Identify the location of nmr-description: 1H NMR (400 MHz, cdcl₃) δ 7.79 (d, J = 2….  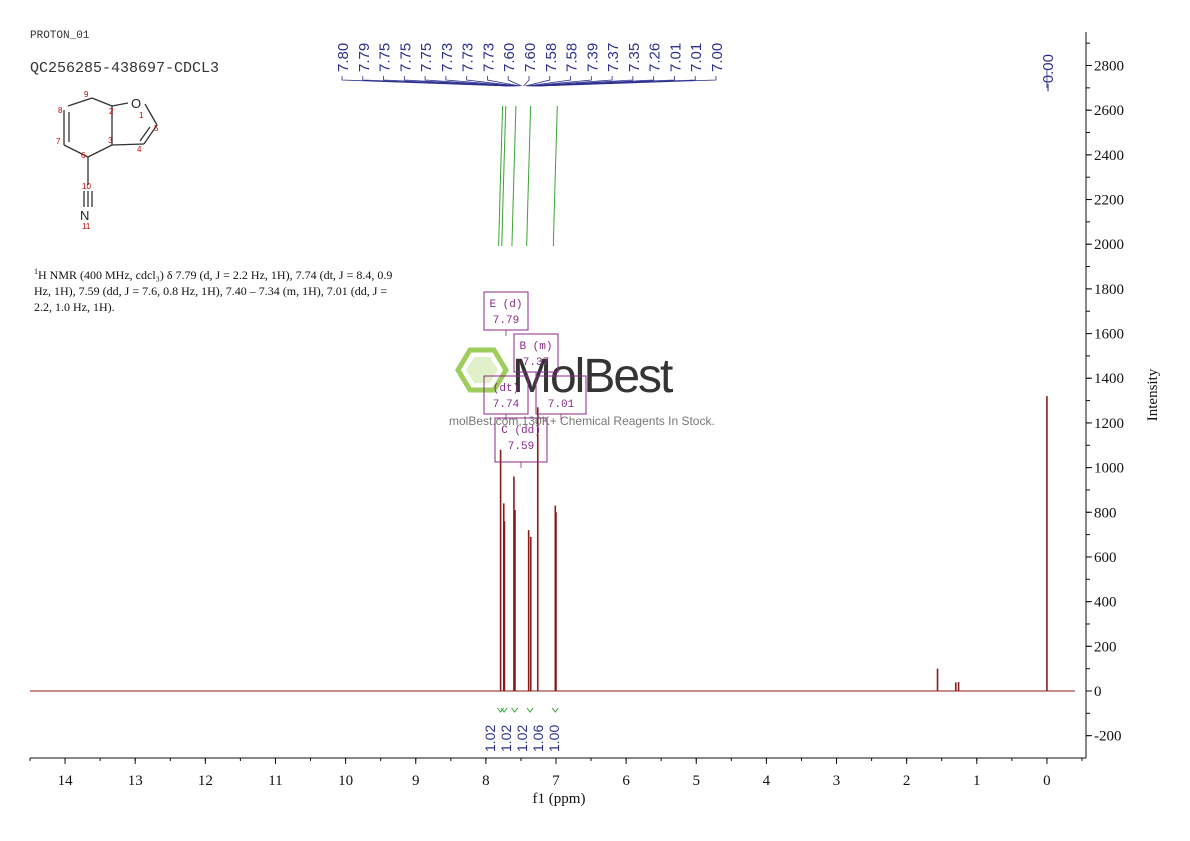
(219, 289).